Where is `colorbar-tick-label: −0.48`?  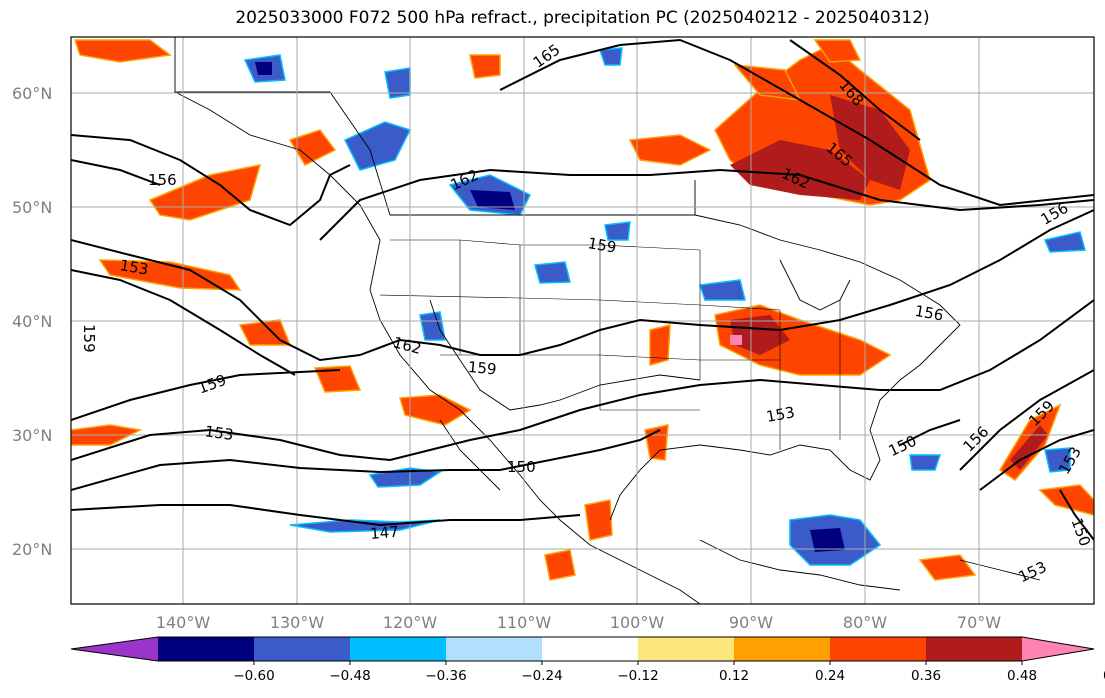 colorbar-tick-label: −0.48 is located at coordinates (349, 676).